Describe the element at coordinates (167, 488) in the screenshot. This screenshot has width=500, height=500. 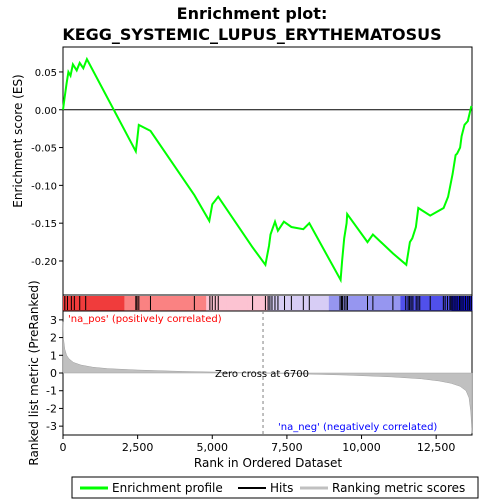
I see `legend-label-profile: Enrichment profile` at that location.